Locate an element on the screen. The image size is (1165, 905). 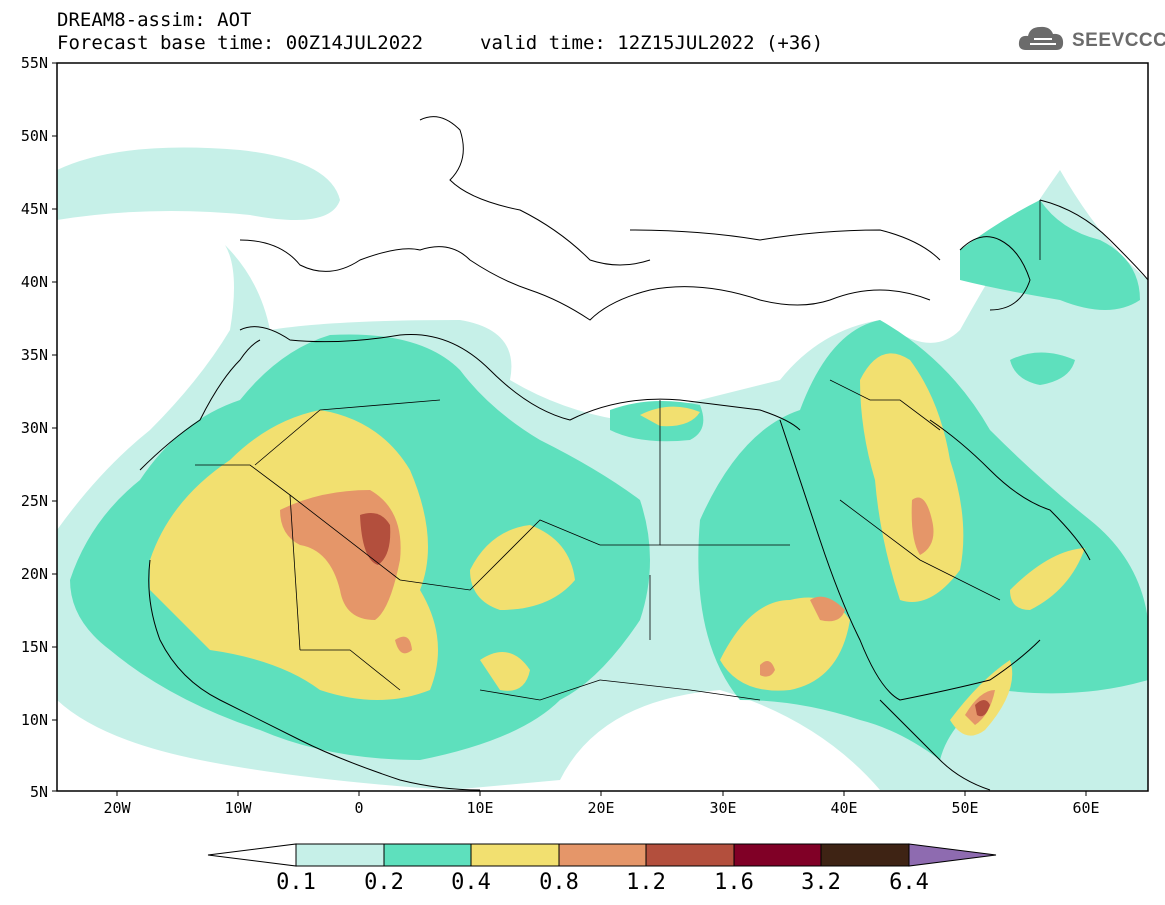
colorbar-label: 1.2 is located at coordinates (646, 882).